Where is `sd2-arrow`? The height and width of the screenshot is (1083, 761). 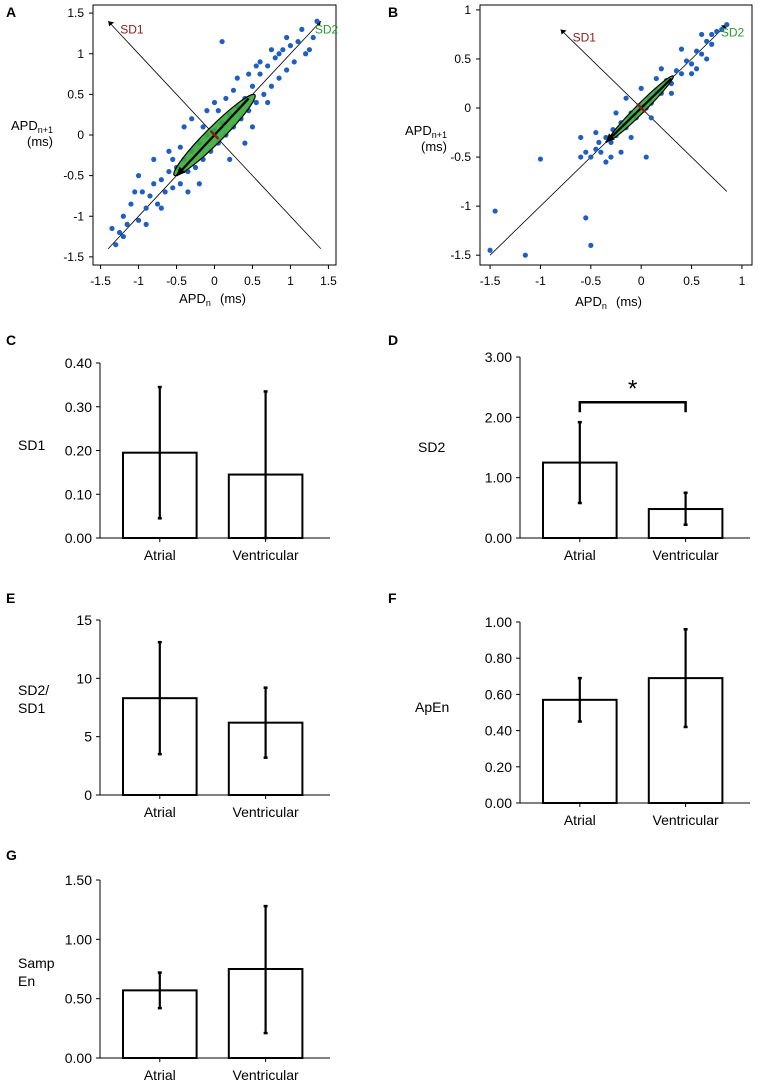
sd2-arrow is located at coordinates (639, 110).